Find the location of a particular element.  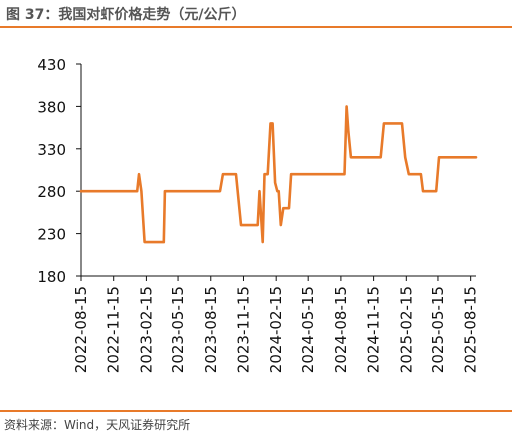

x-tick-label: 2023-02-15 is located at coordinates (146, 329).